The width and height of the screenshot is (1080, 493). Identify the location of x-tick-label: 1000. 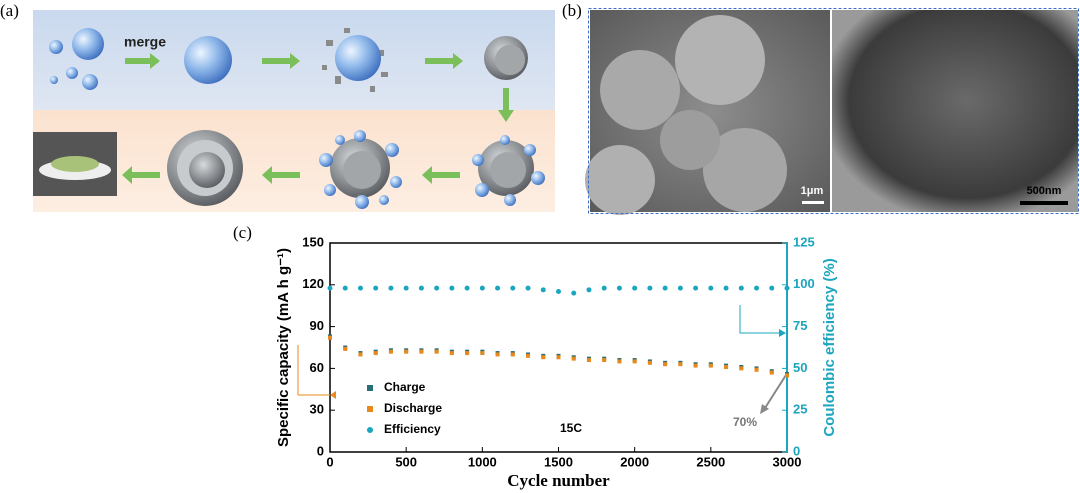
(482, 461).